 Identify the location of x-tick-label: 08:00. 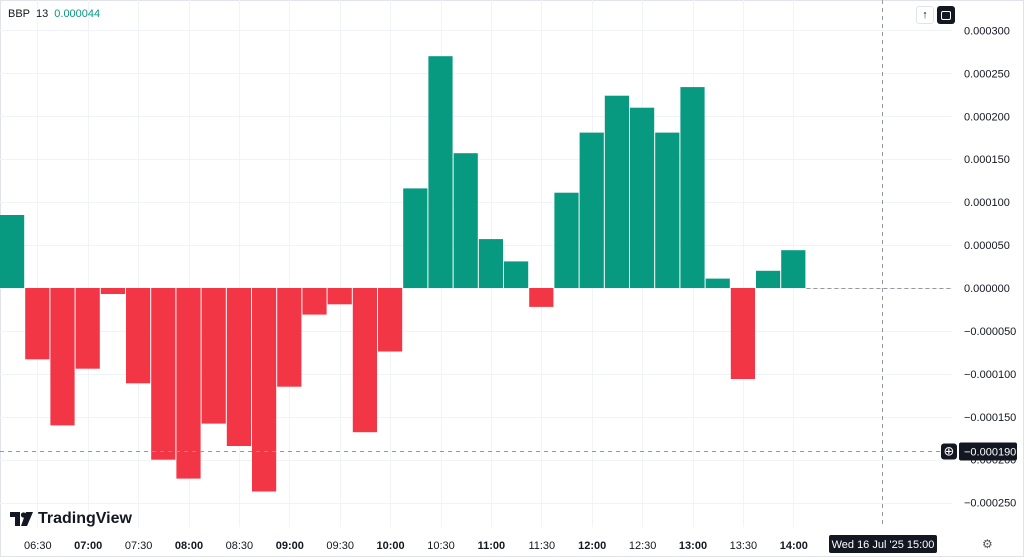
(189, 546).